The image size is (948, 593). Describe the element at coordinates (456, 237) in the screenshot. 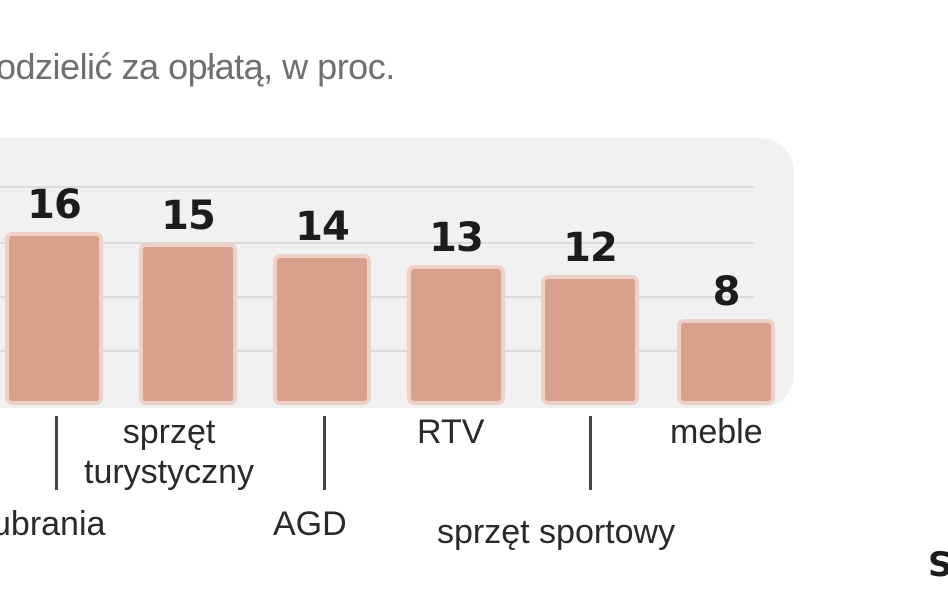

I see `value-label-4: 13` at that location.